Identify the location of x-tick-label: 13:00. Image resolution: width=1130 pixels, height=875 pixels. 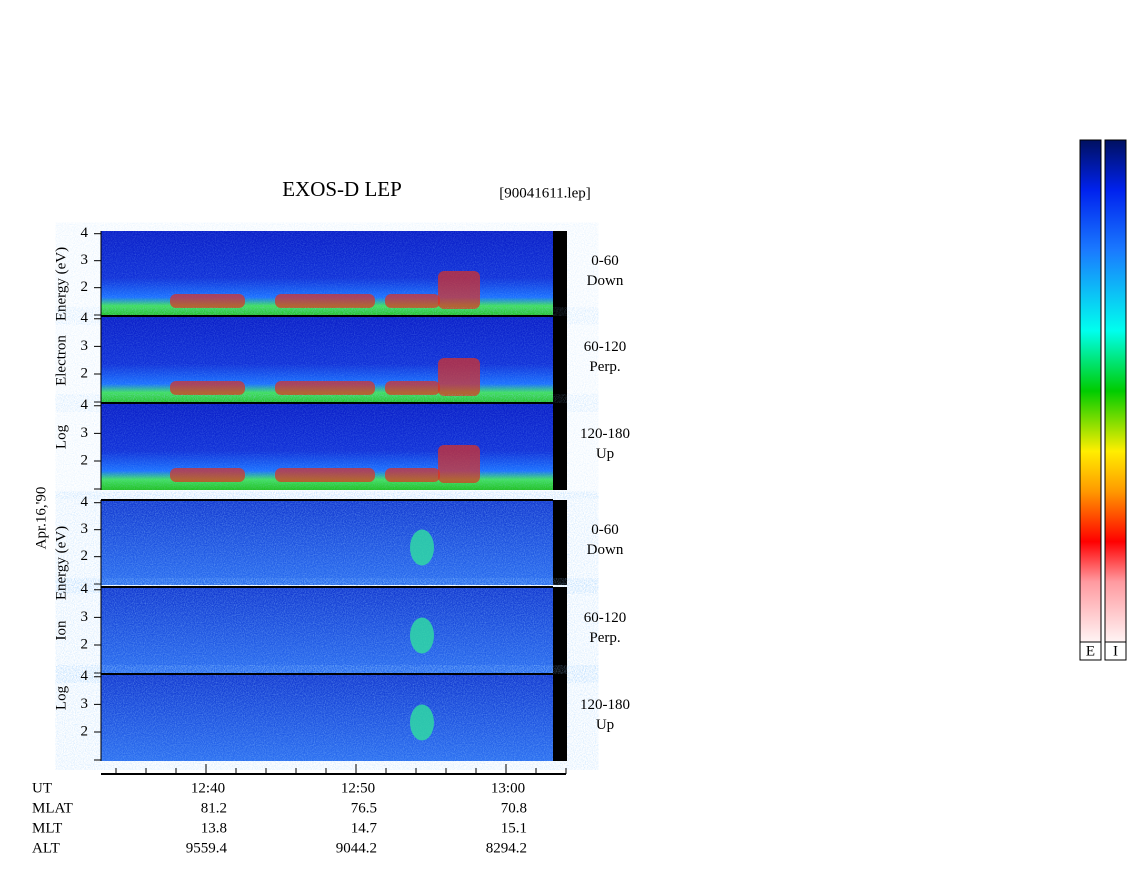
(508, 788).